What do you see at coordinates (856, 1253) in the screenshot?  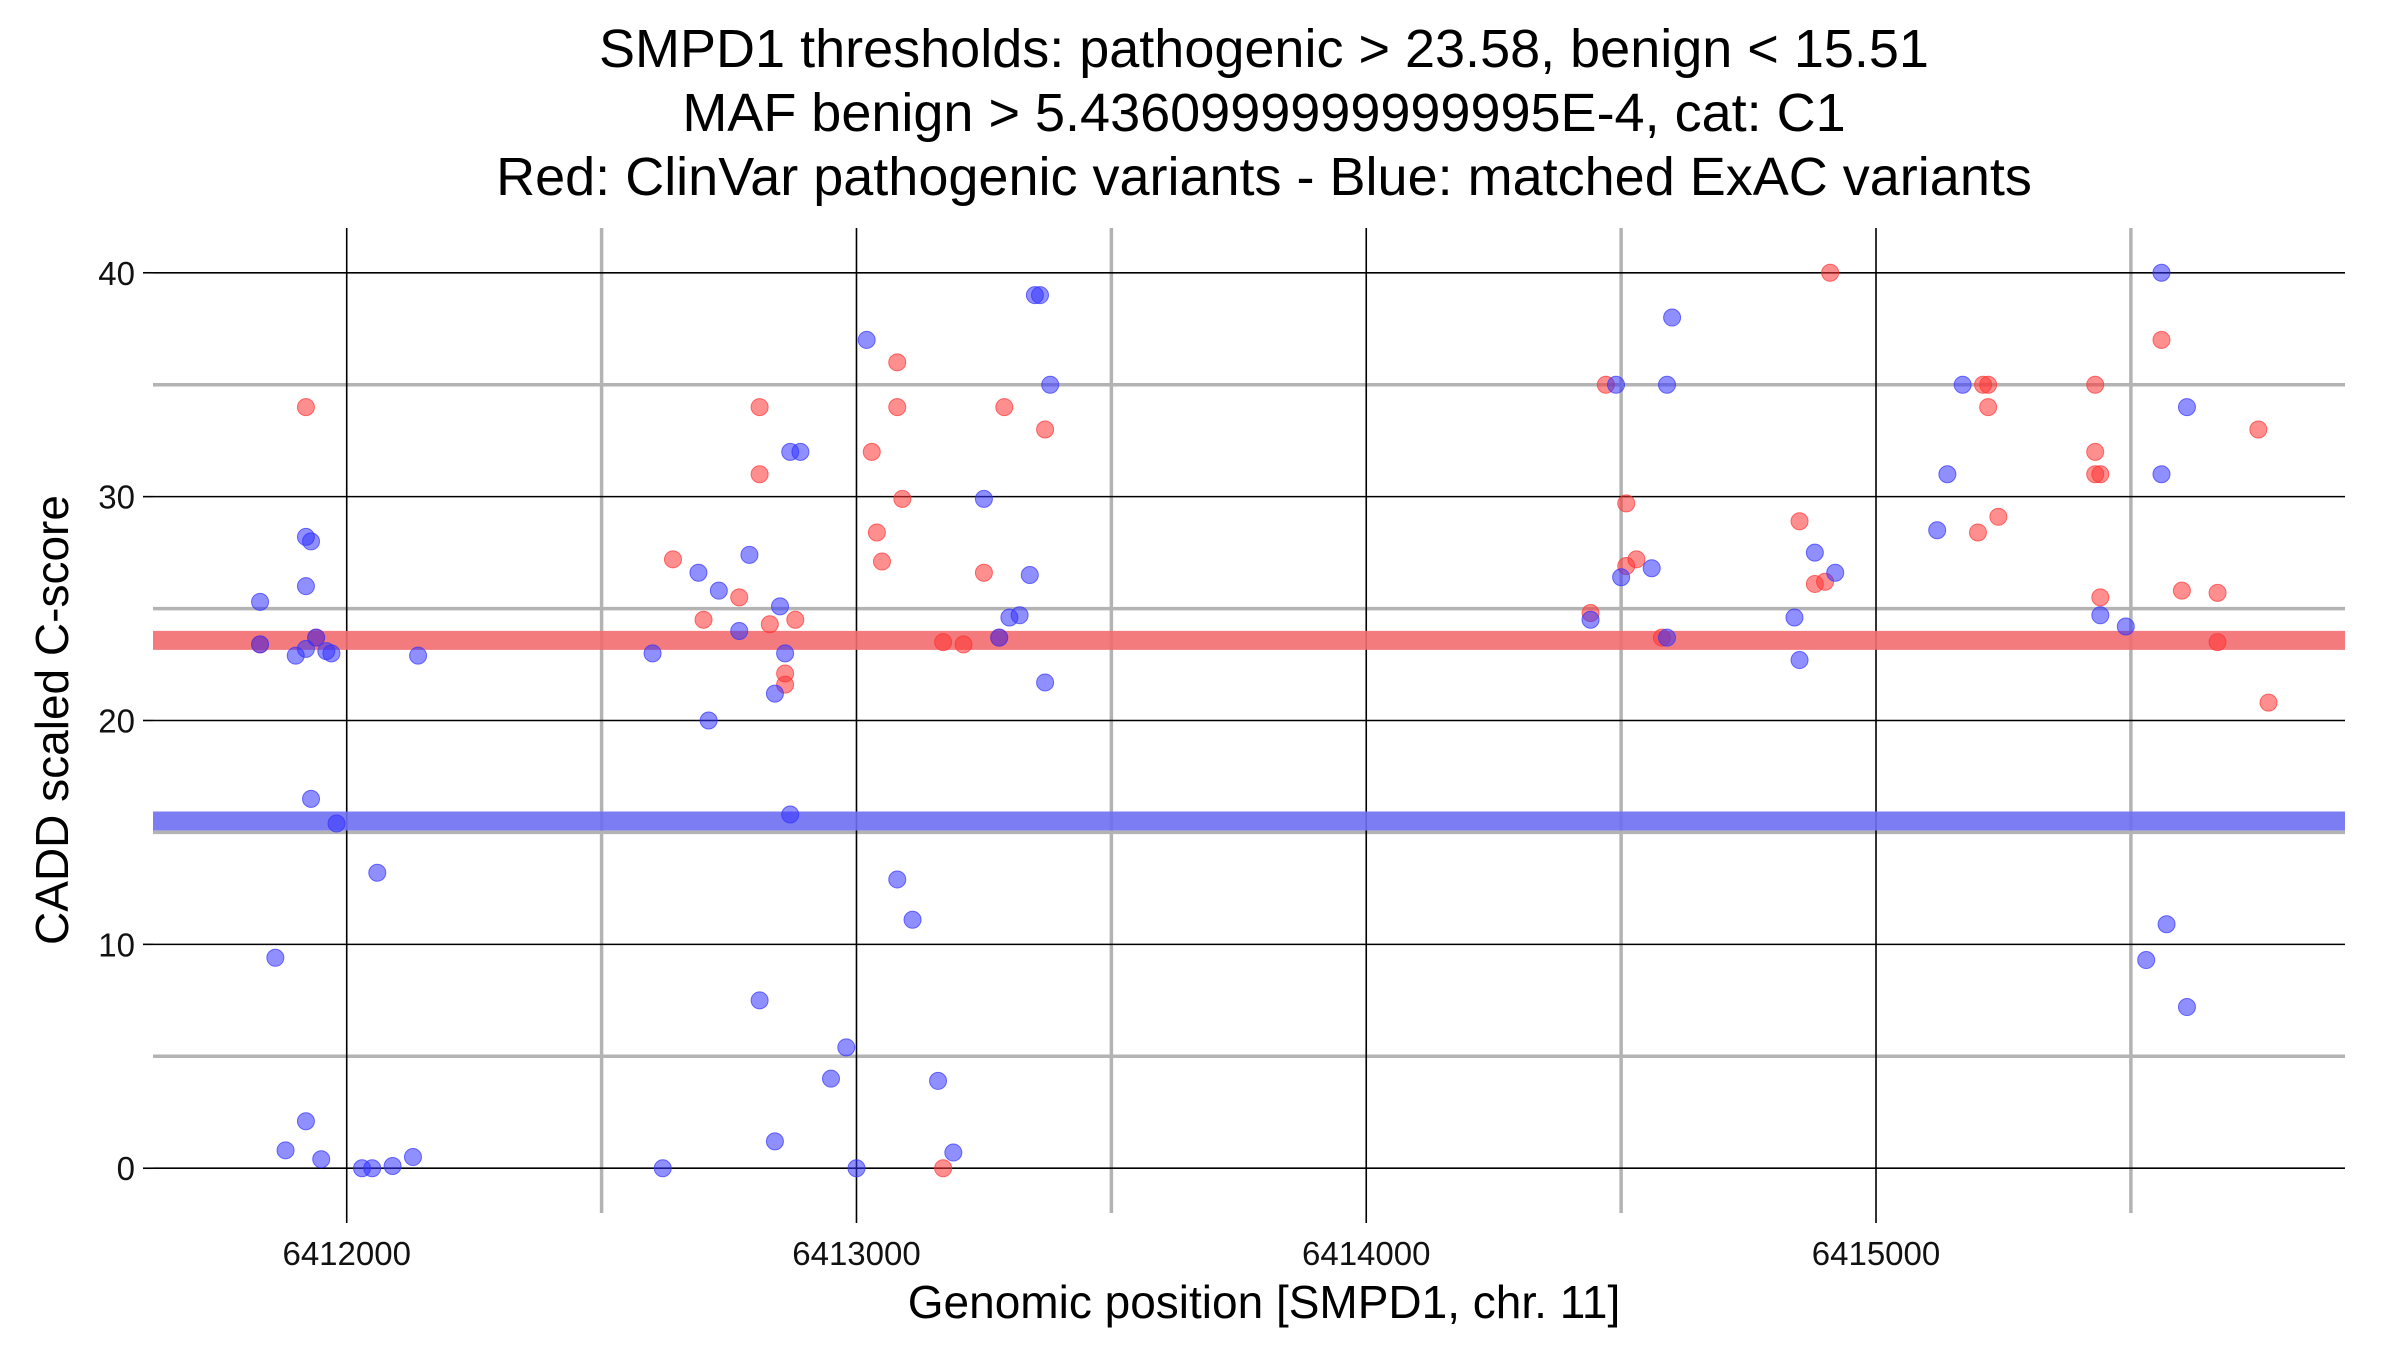 I see `x-tick-label: 6413000` at bounding box center [856, 1253].